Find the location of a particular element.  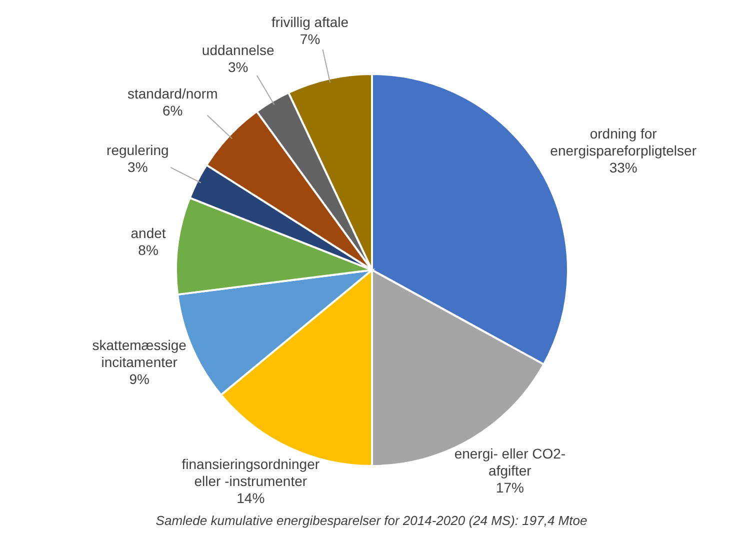

data-label: 8% is located at coordinates (148, 250).